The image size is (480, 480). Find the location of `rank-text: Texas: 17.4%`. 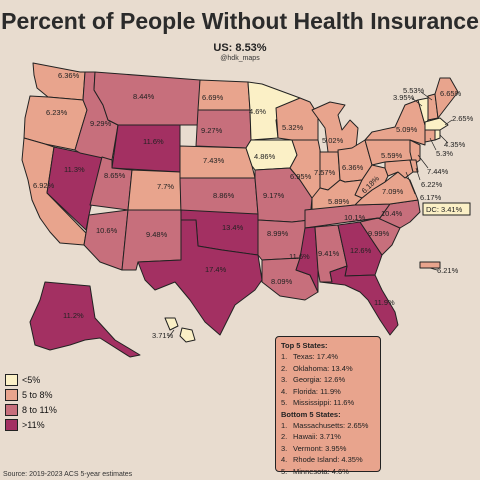

rank-text: Texas: 17.4% is located at coordinates (316, 356).